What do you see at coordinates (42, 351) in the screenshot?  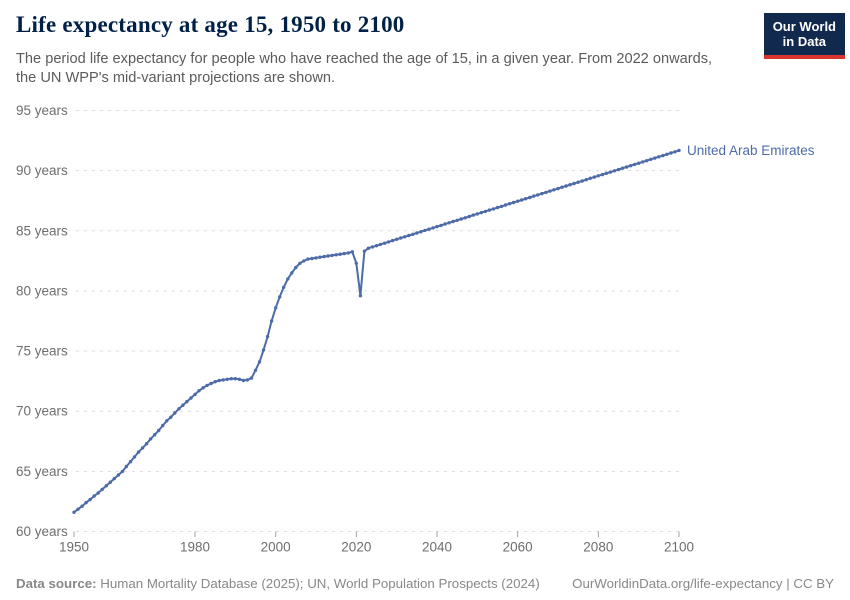 I see `y-axis-label: 75 years` at bounding box center [42, 351].